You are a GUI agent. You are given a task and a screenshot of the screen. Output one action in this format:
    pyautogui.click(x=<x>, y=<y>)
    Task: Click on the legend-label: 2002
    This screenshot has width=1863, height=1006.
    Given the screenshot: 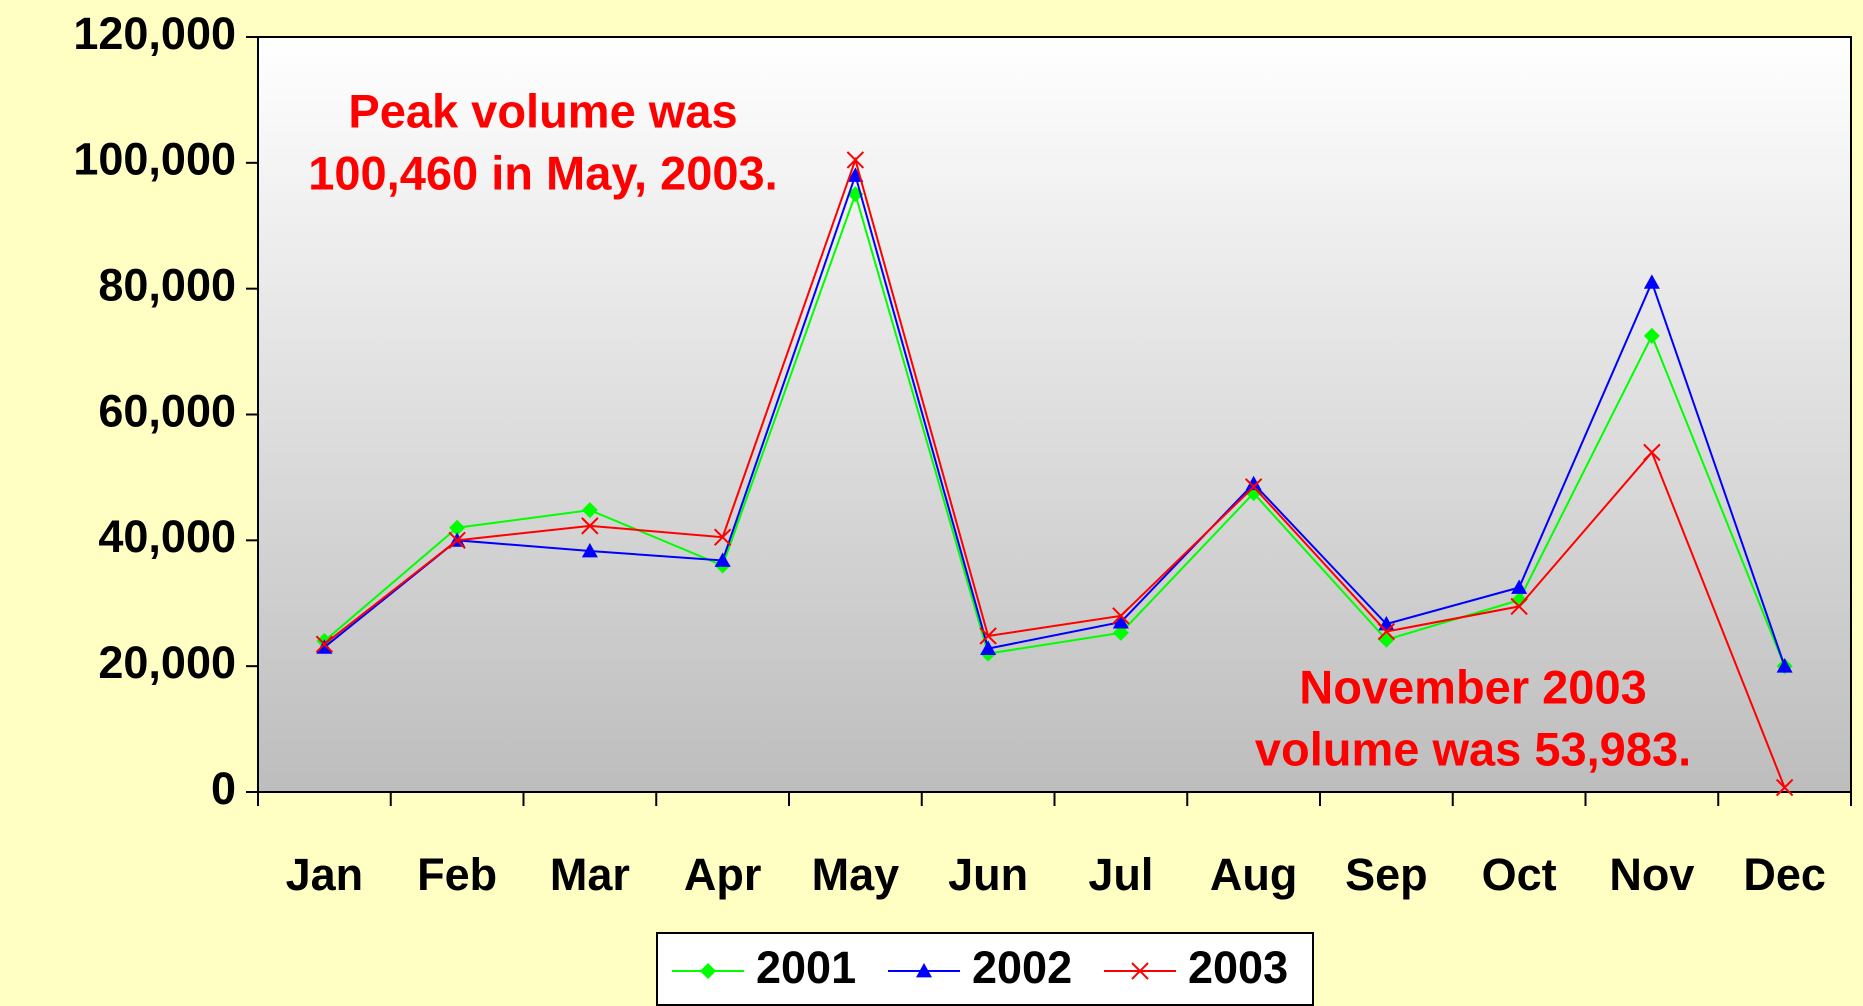 What is the action you would take?
    pyautogui.click(x=1022, y=967)
    